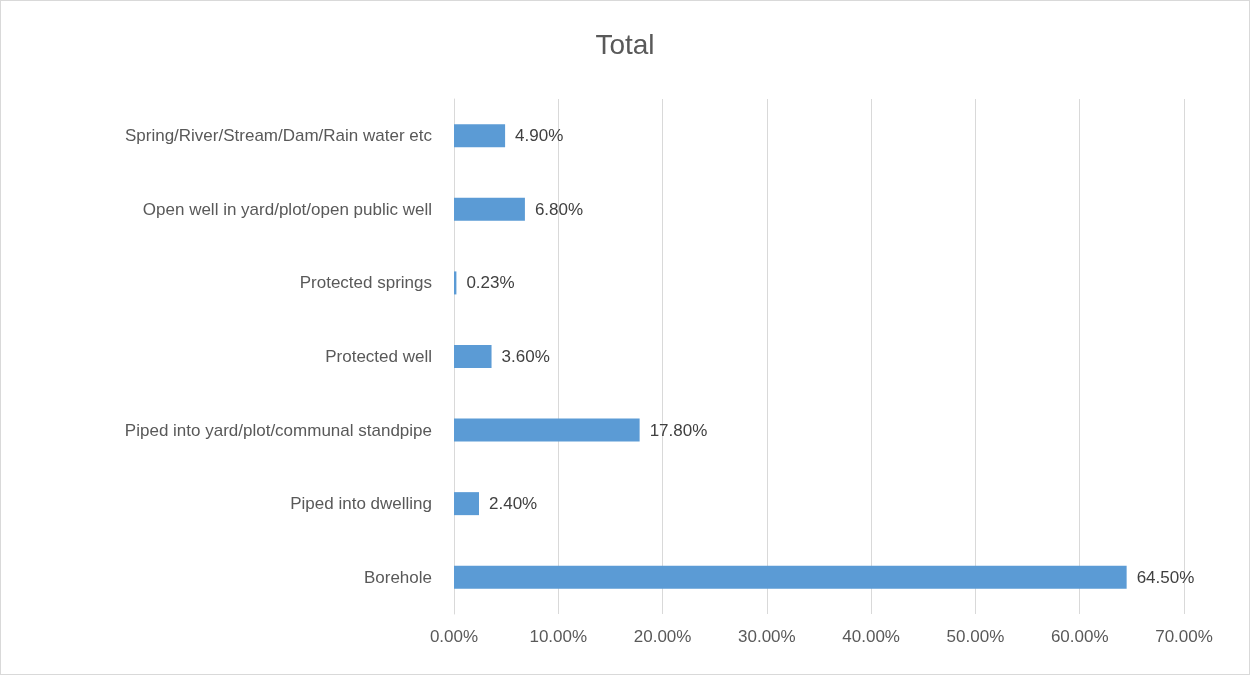 The width and height of the screenshot is (1250, 675). Describe the element at coordinates (539, 136) in the screenshot. I see `data-label: 4.90%` at that location.